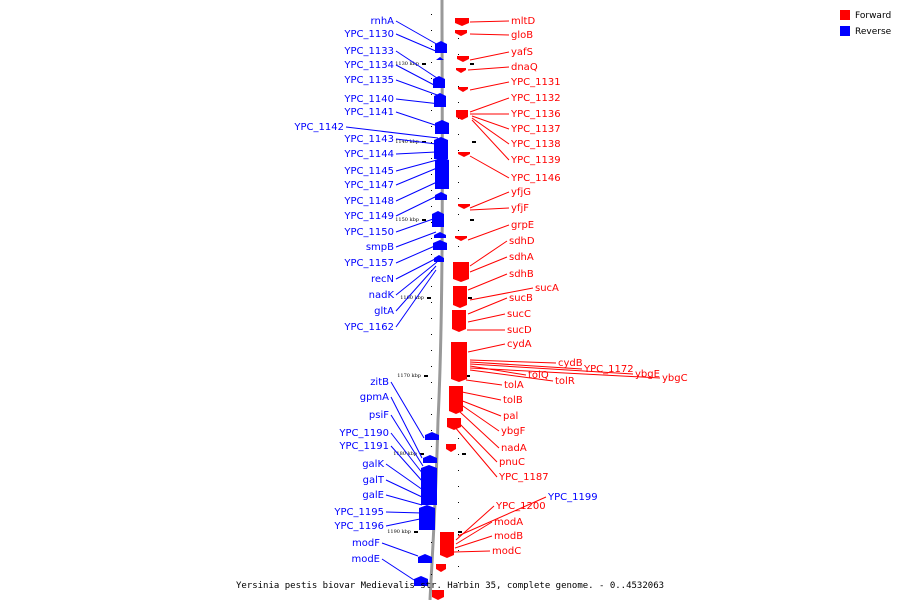  I want to click on reverse-gene-label: recN, so click(382, 279).